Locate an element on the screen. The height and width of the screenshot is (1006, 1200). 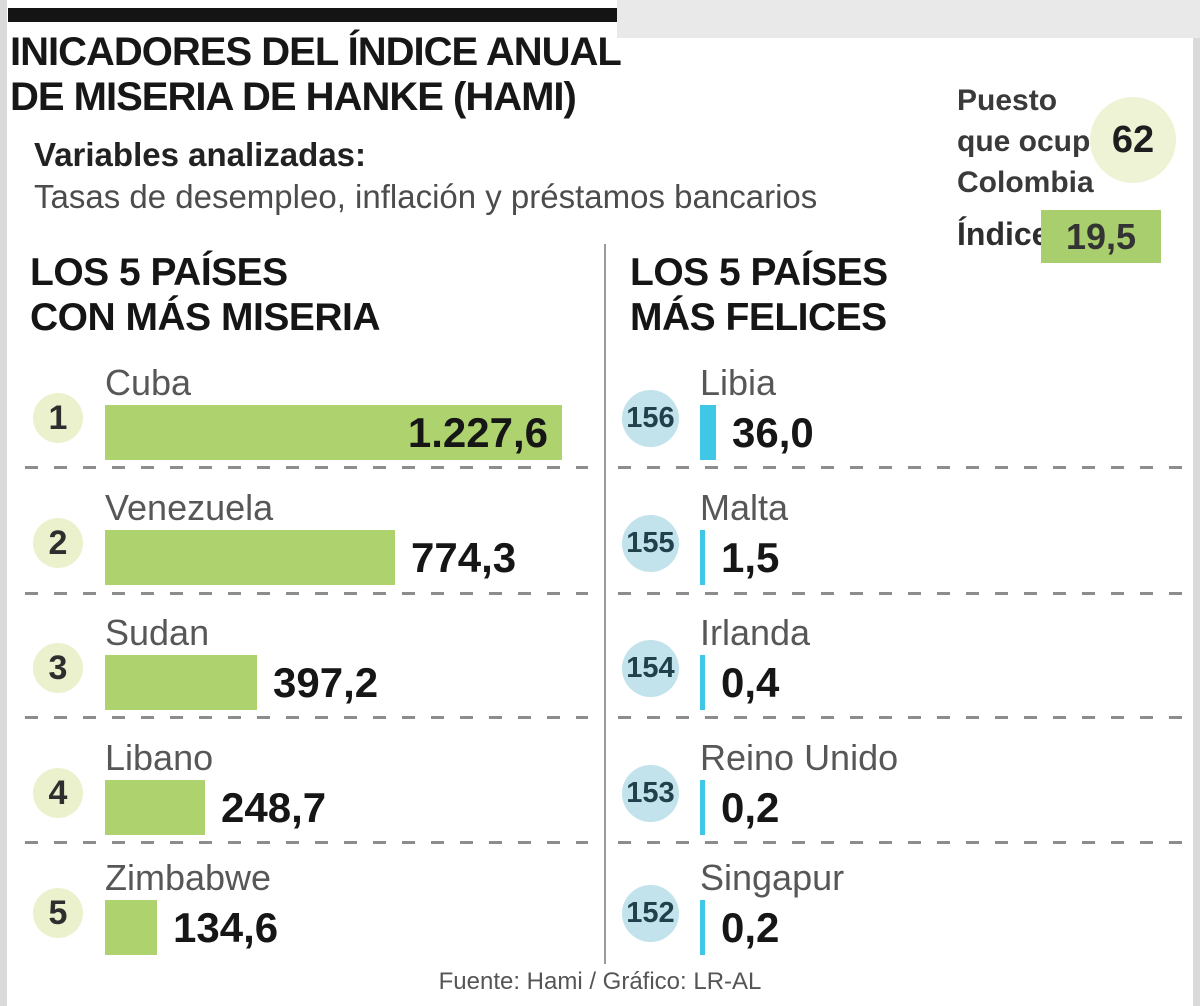
variables-label: Variables analizadas: is located at coordinates (200, 154).